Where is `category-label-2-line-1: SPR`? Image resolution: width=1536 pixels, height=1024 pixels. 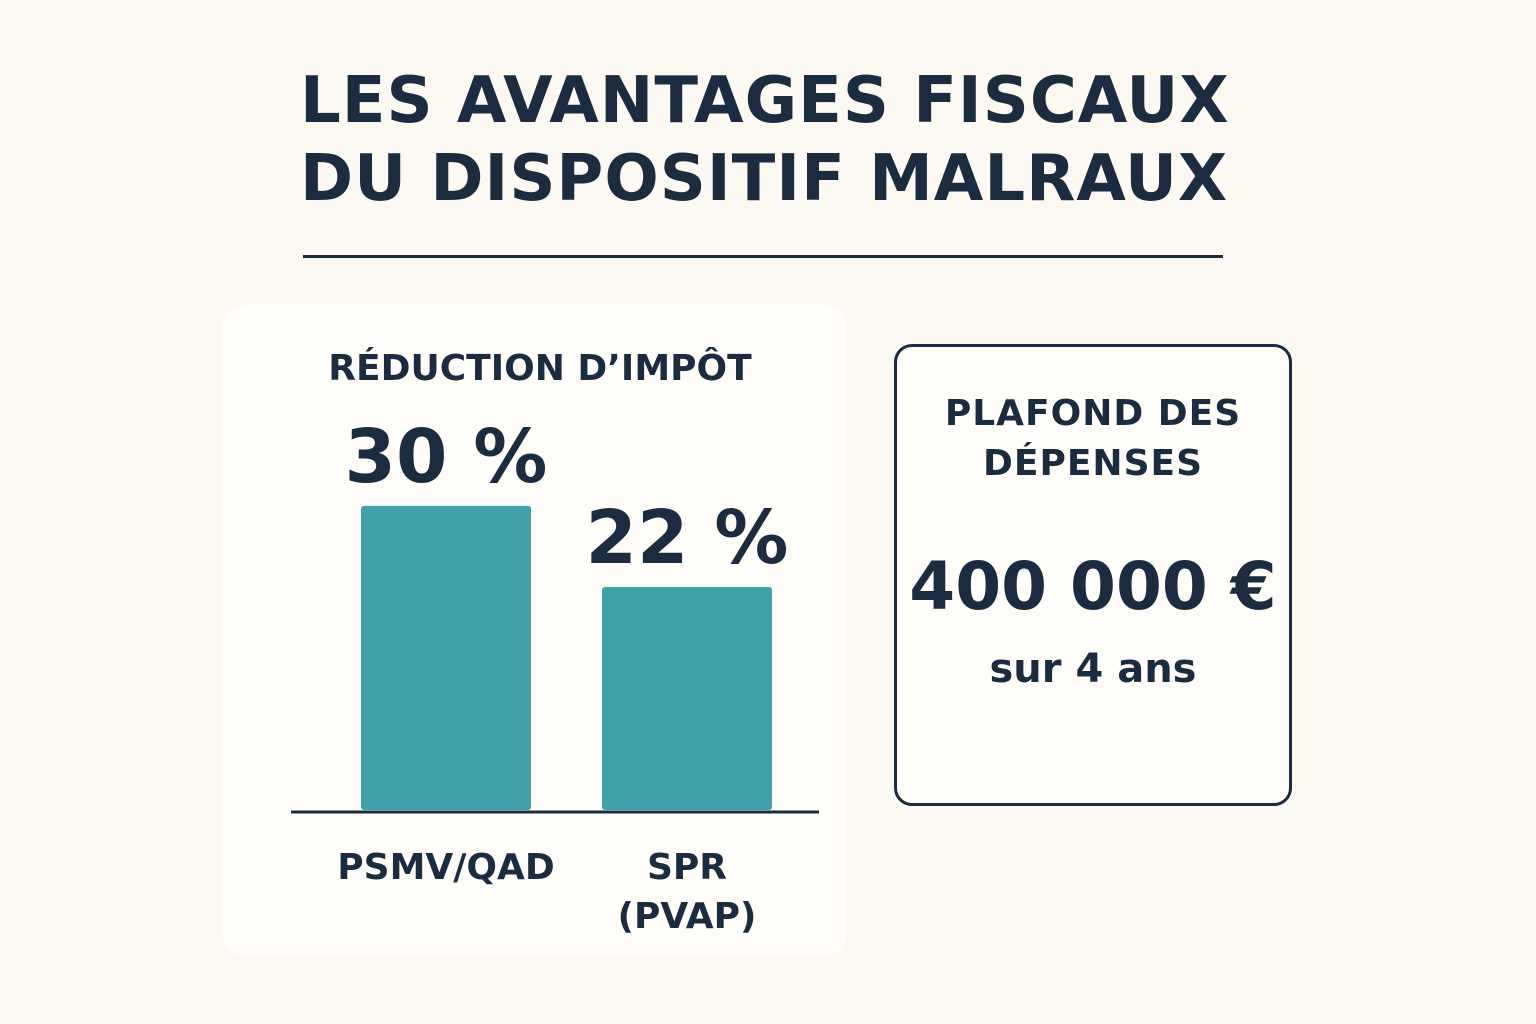
category-label-2-line-1: SPR is located at coordinates (687, 867).